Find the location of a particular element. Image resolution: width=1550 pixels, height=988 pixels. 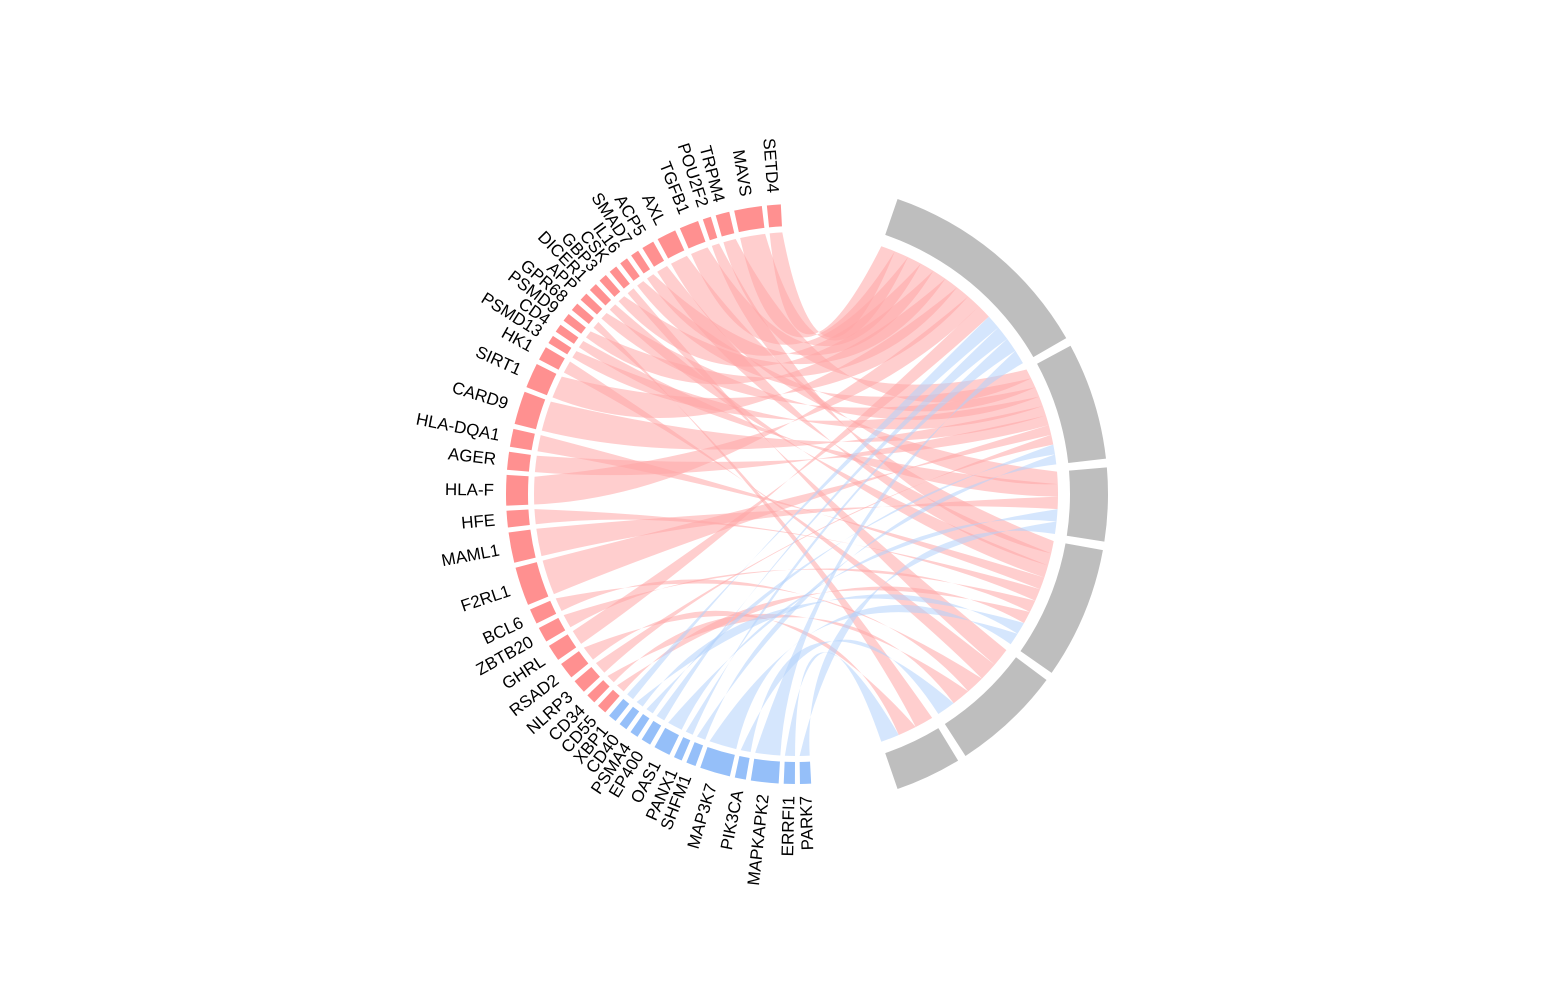

gene-sectors is located at coordinates (659, 494).